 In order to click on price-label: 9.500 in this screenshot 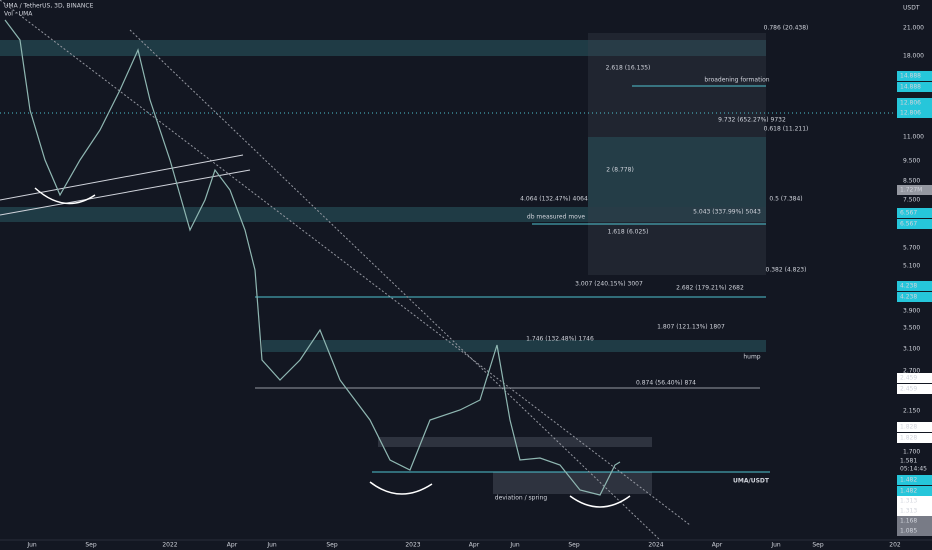, I will do `click(911, 161)`.